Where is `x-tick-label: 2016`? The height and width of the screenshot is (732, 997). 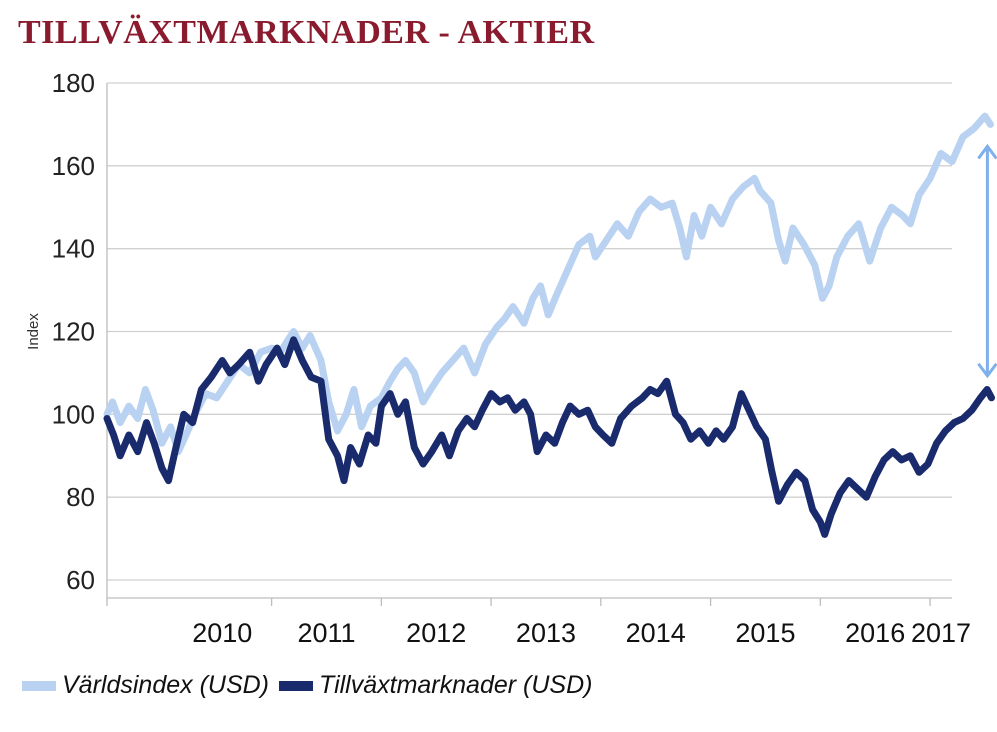
x-tick-label: 2016 is located at coordinates (875, 633).